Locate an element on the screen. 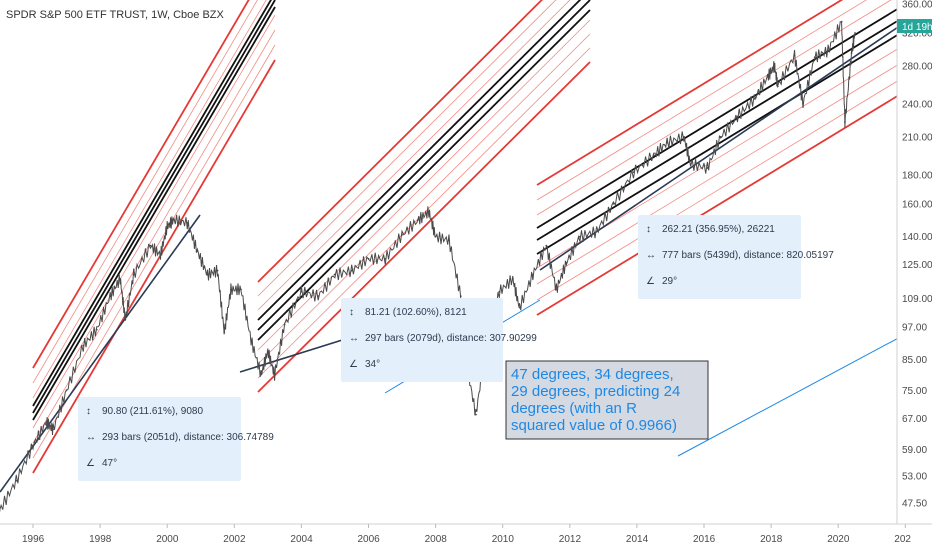  measure-price: 262.21 (356.95%), 26221 is located at coordinates (718, 229).